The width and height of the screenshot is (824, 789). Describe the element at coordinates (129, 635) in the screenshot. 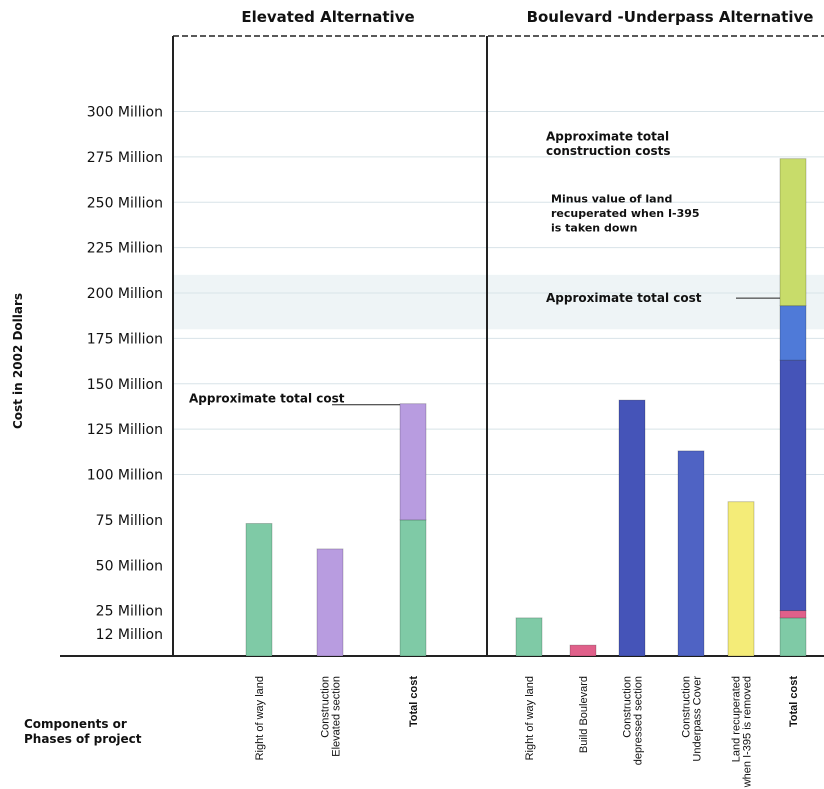

I see `y-tick-label: 12 Million` at that location.